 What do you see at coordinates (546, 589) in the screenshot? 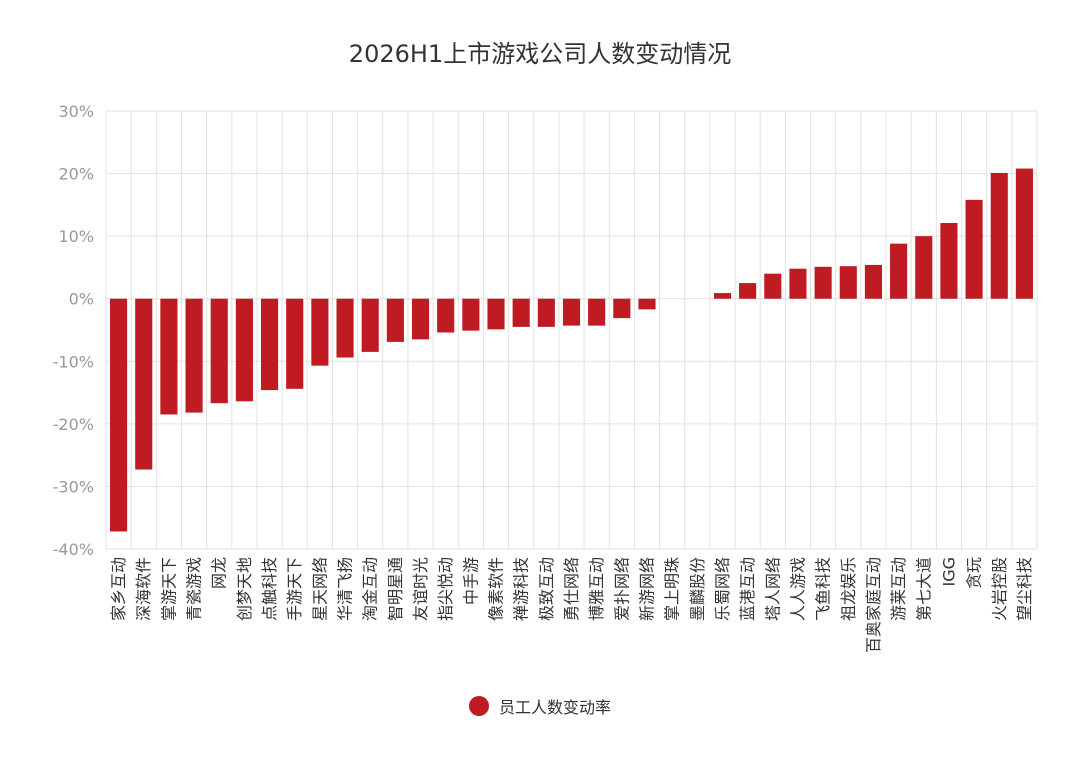
I see `x-category-label: 极致互动` at bounding box center [546, 589].